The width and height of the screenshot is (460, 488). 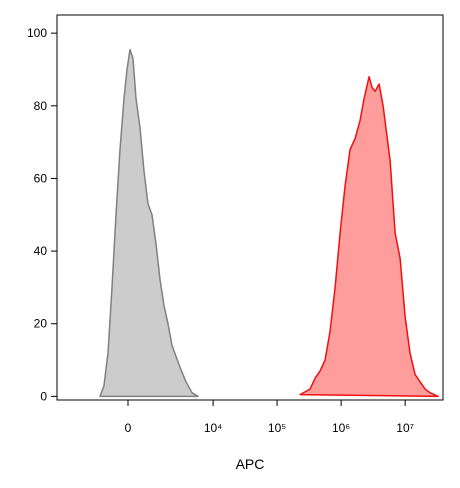 I want to click on x-tick-label: 10⁶, so click(x=341, y=428).